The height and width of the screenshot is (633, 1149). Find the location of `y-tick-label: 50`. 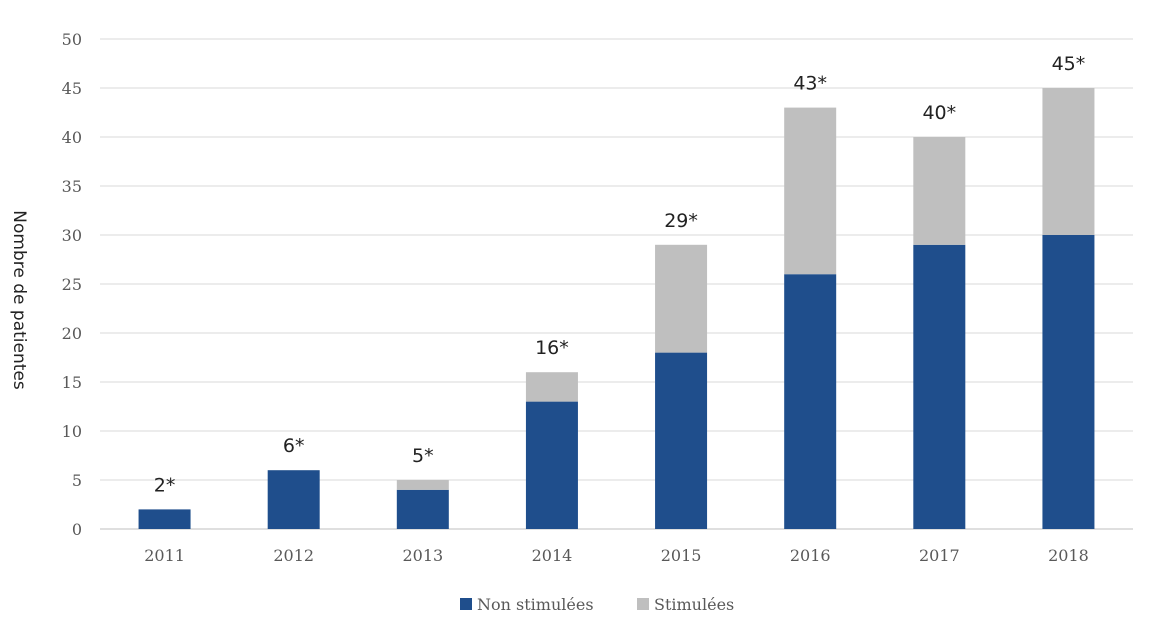

y-tick-label: 50 is located at coordinates (72, 39).